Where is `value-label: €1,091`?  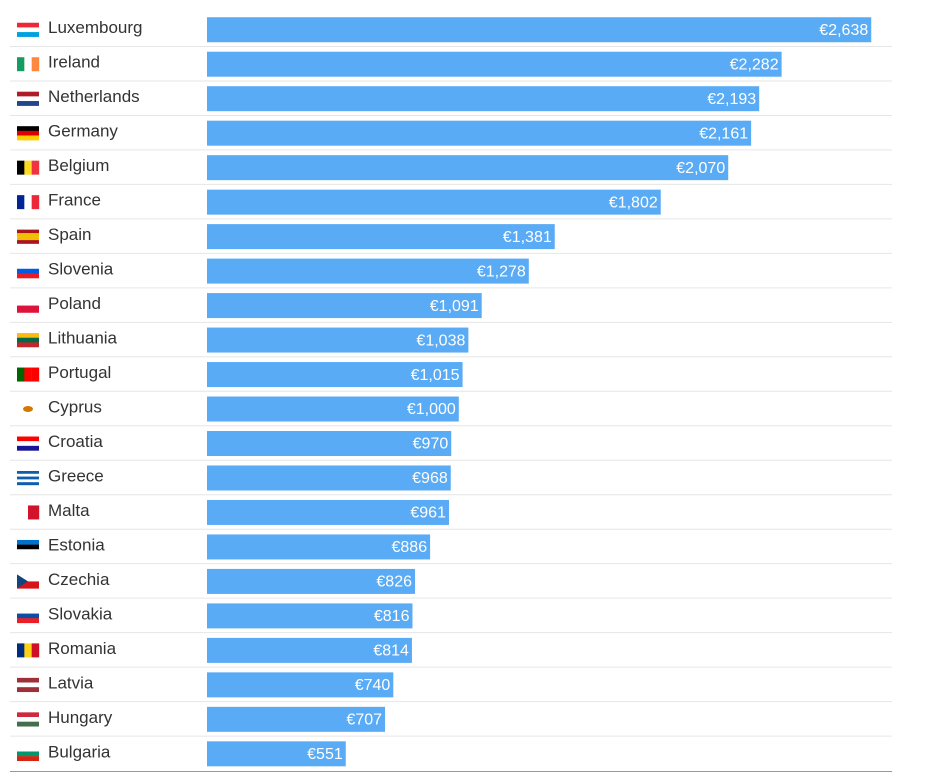
value-label: €1,091 is located at coordinates (454, 306).